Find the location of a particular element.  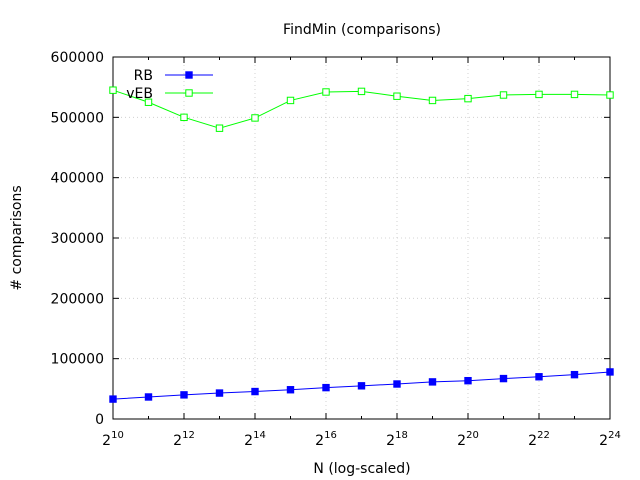

x-tick-label: 214 is located at coordinates (255, 439).